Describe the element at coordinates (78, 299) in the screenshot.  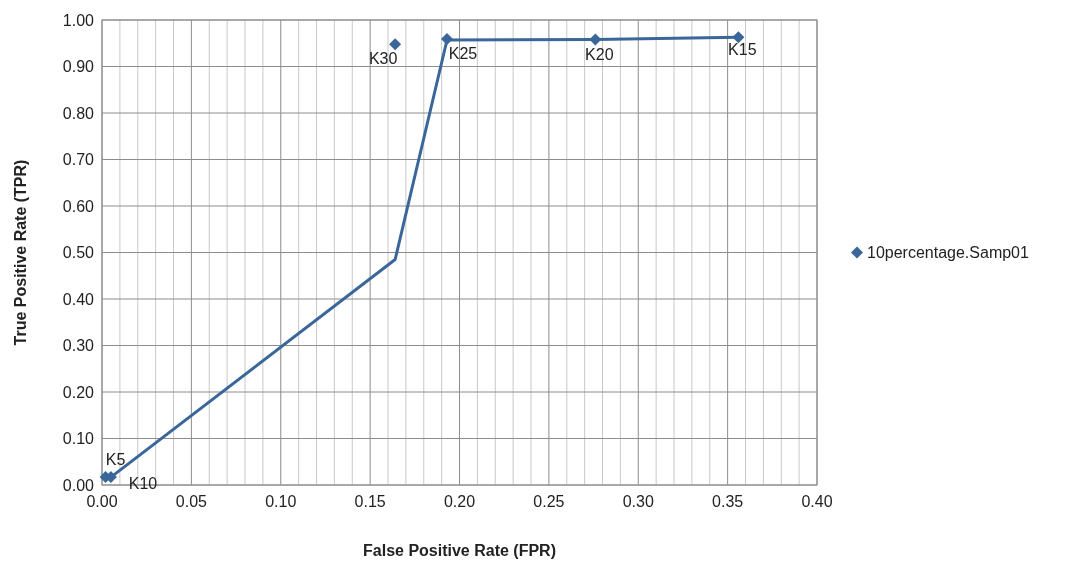
I see `y-tick-label: 0.40` at that location.